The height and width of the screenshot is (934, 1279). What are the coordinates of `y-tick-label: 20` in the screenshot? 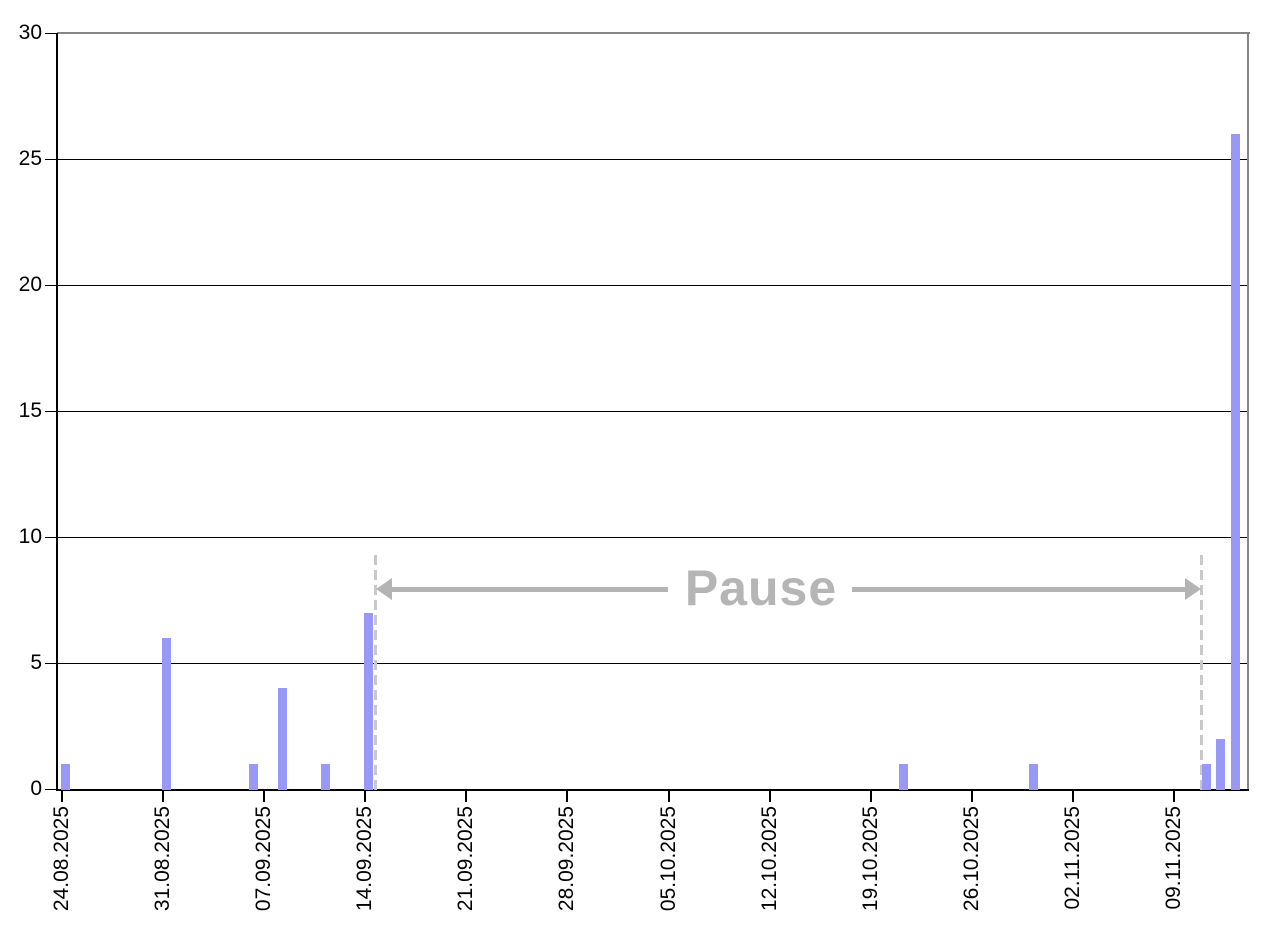 It's located at (30, 284).